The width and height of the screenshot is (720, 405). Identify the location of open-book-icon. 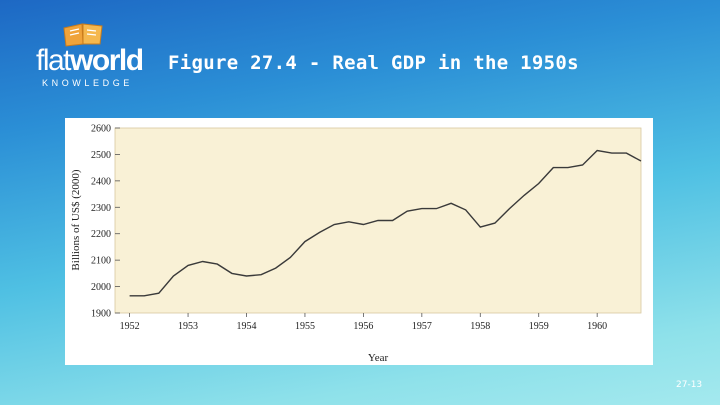
(83, 35).